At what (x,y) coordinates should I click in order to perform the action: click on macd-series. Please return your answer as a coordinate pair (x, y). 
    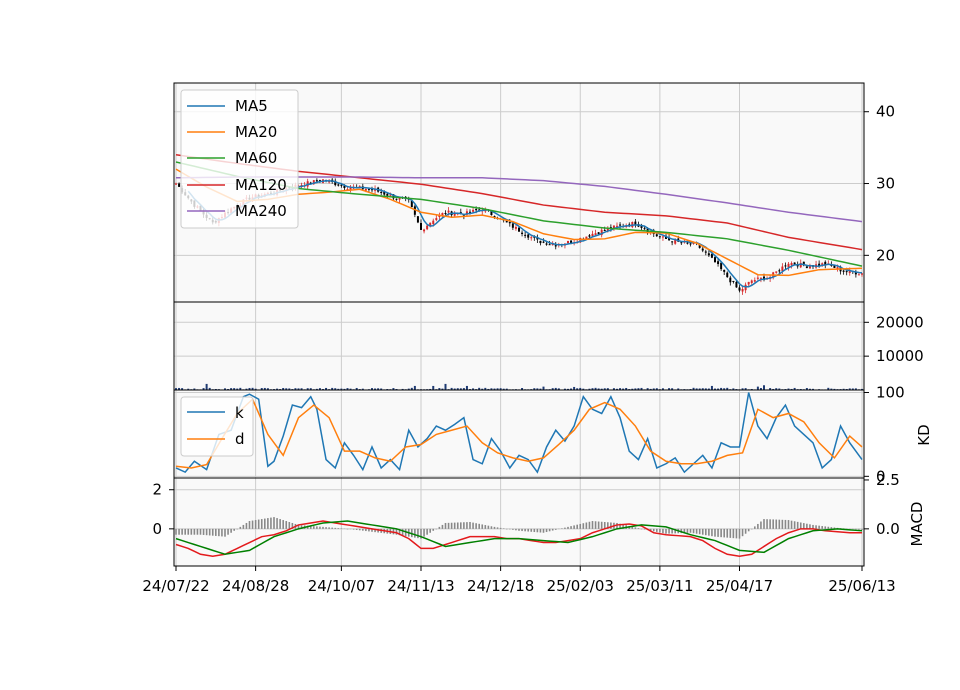
    Looking at the image, I should click on (519, 537).